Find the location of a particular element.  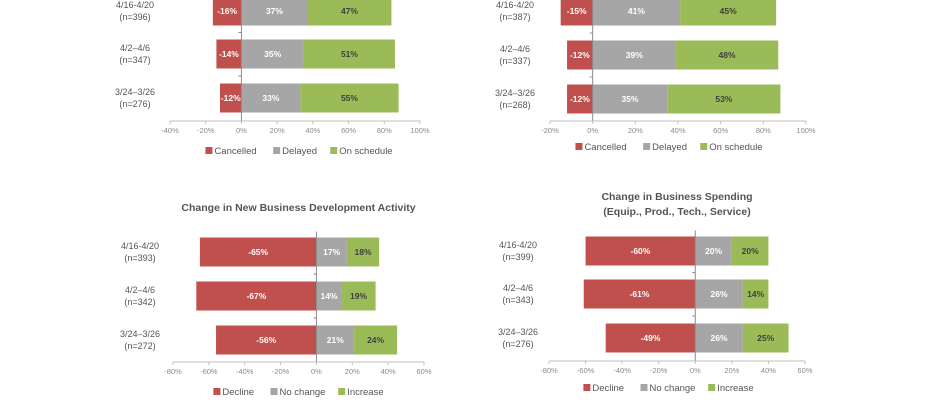

legend: Decline No change Increase is located at coordinates (298, 392).